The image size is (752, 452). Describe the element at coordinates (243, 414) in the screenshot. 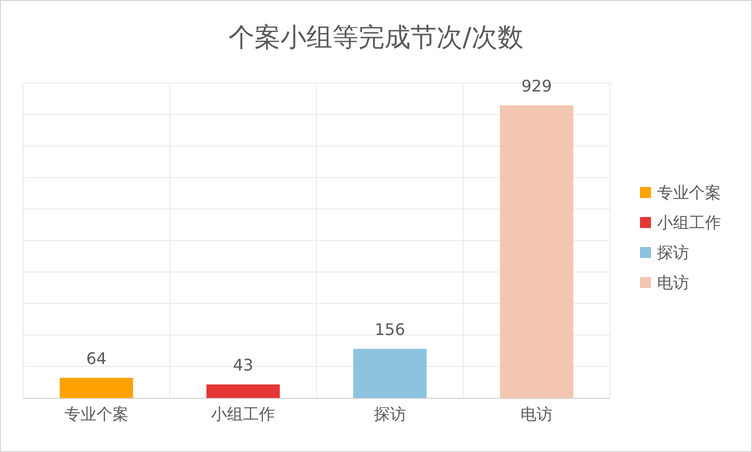

I see `x-tick-label: 小组工作` at that location.